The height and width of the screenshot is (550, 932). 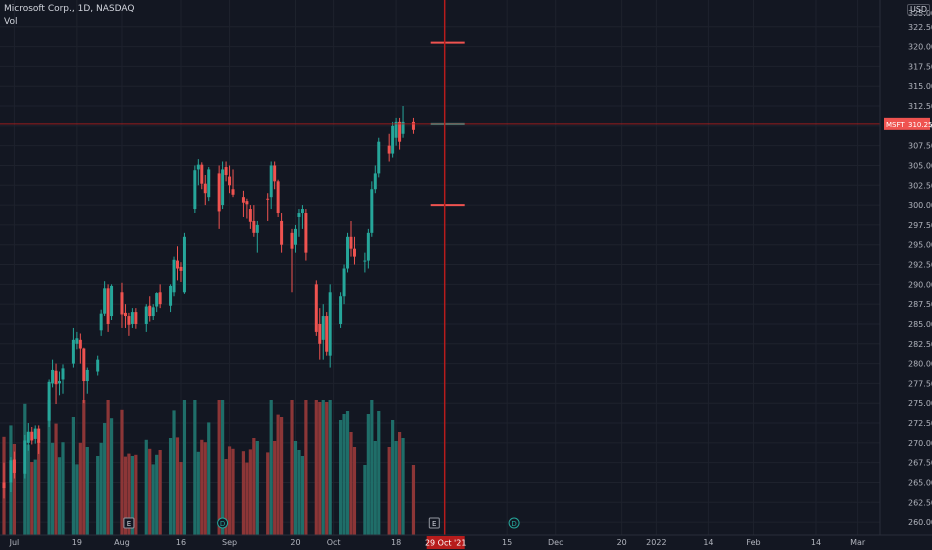 What do you see at coordinates (920, 324) in the screenshot?
I see `price-tick-label: 285.00` at bounding box center [920, 324].